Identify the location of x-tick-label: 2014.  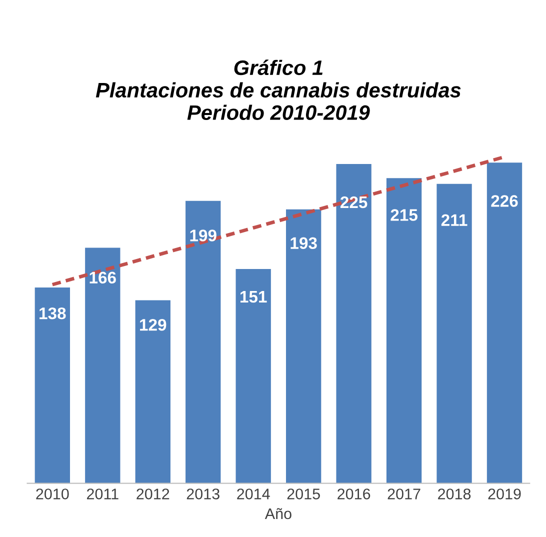
(253, 494).